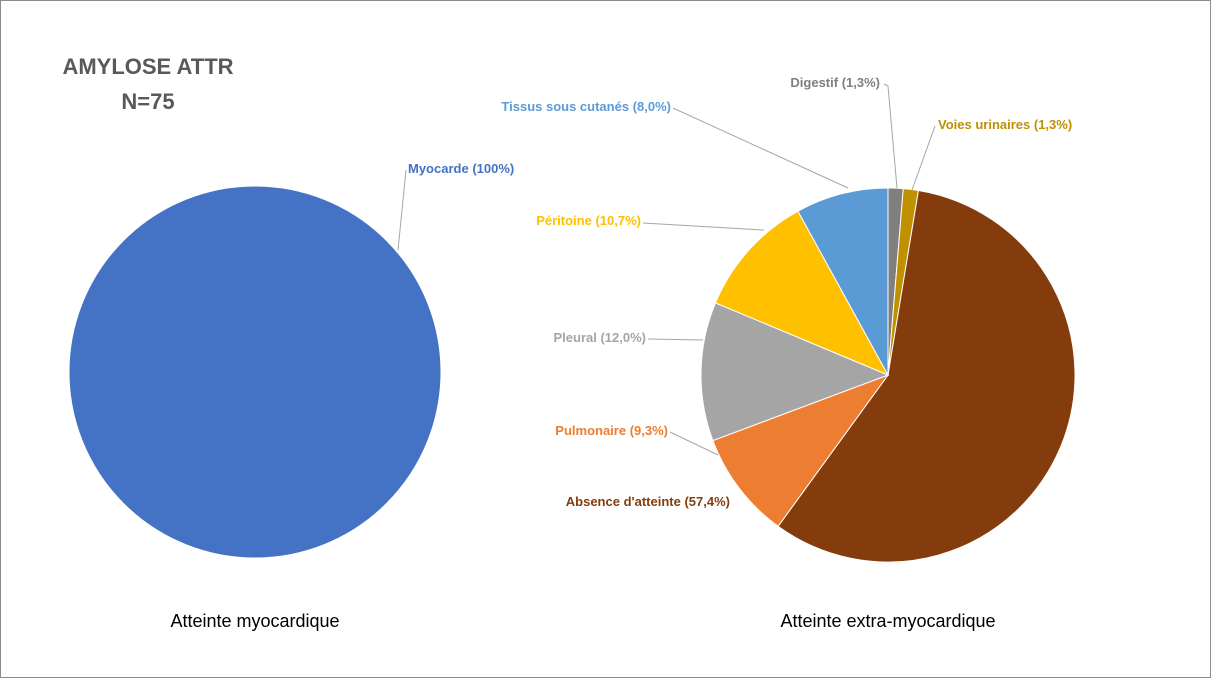 The image size is (1212, 679). I want to click on data-label: Voies urinaires (1,3%), so click(1005, 124).